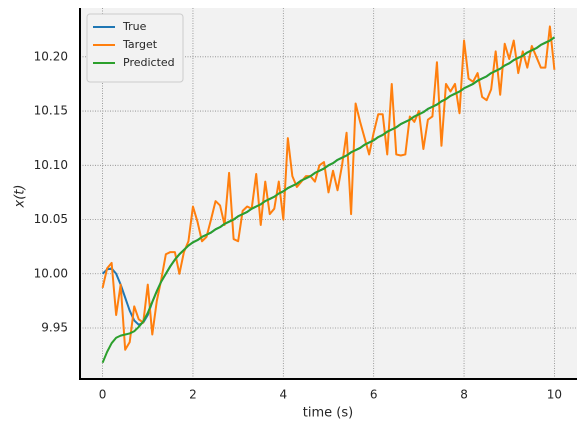 This screenshot has height=432, width=585. What do you see at coordinates (464, 395) in the screenshot?
I see `x-tick-label: 8` at bounding box center [464, 395].